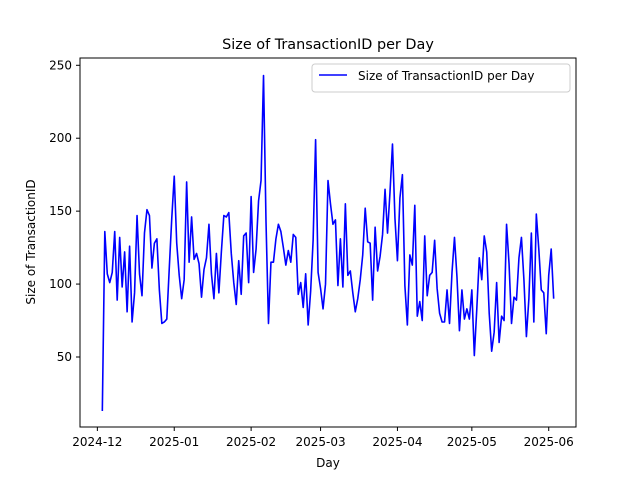 This screenshot has height=480, width=640. Describe the element at coordinates (64, 357) in the screenshot. I see `y-tick-label: 50` at that location.